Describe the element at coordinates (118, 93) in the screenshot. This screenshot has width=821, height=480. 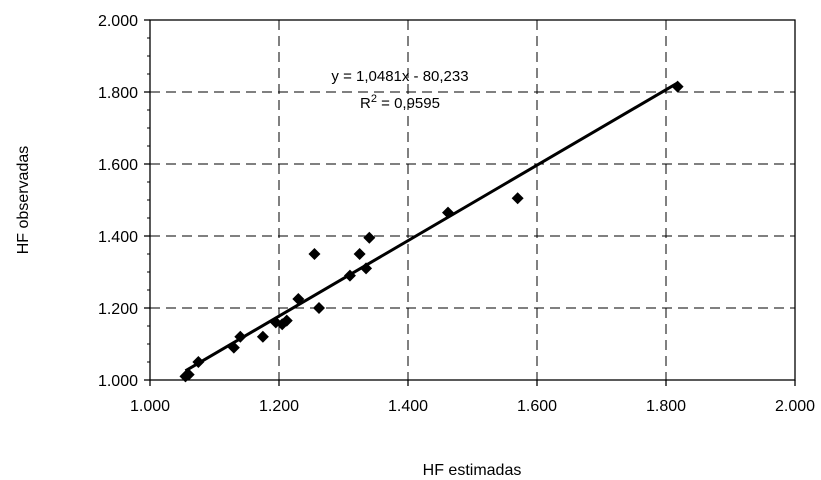
I see `y-tick-label: 1.800` at that location.